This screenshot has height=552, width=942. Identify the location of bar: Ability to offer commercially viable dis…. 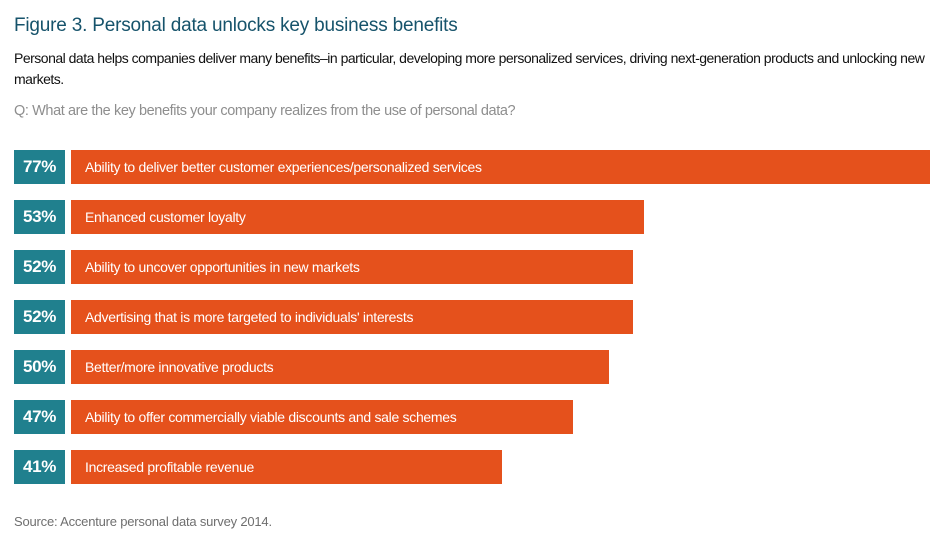
(322, 417).